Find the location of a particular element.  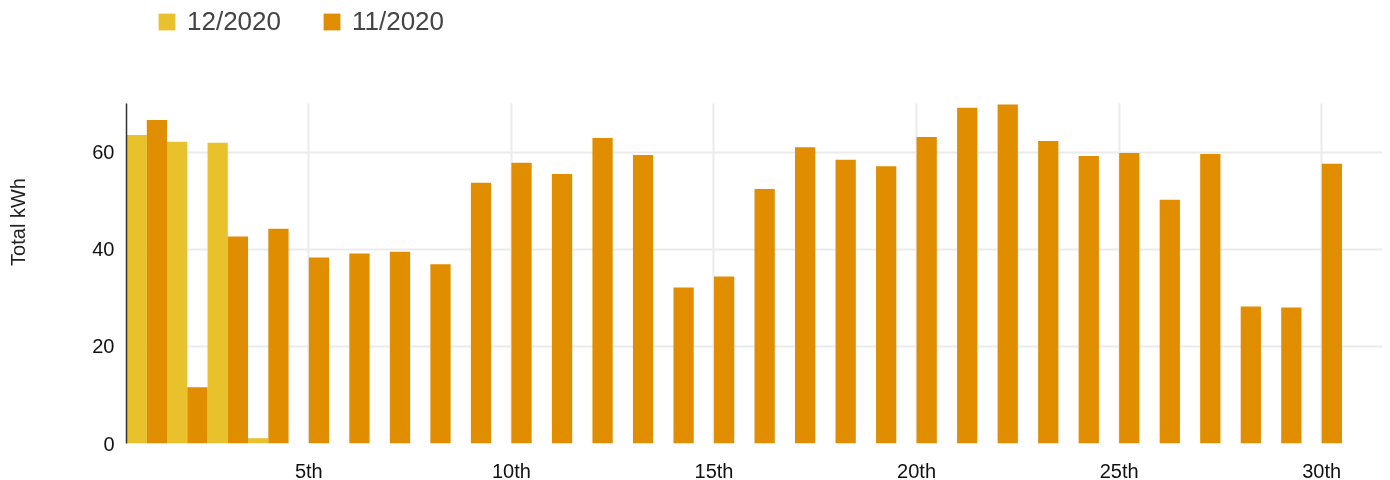

x-tick-label: 20th is located at coordinates (917, 469).